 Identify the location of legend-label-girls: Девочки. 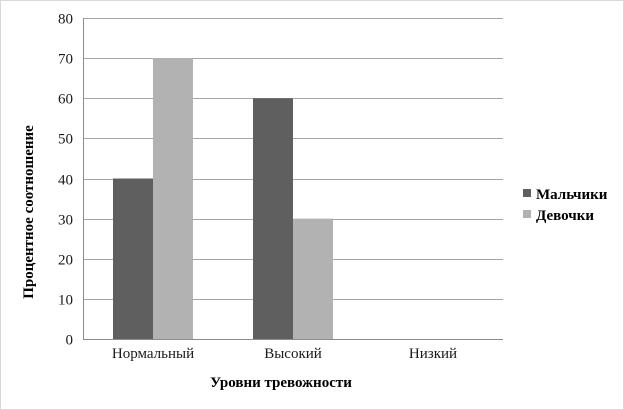
(565, 216).